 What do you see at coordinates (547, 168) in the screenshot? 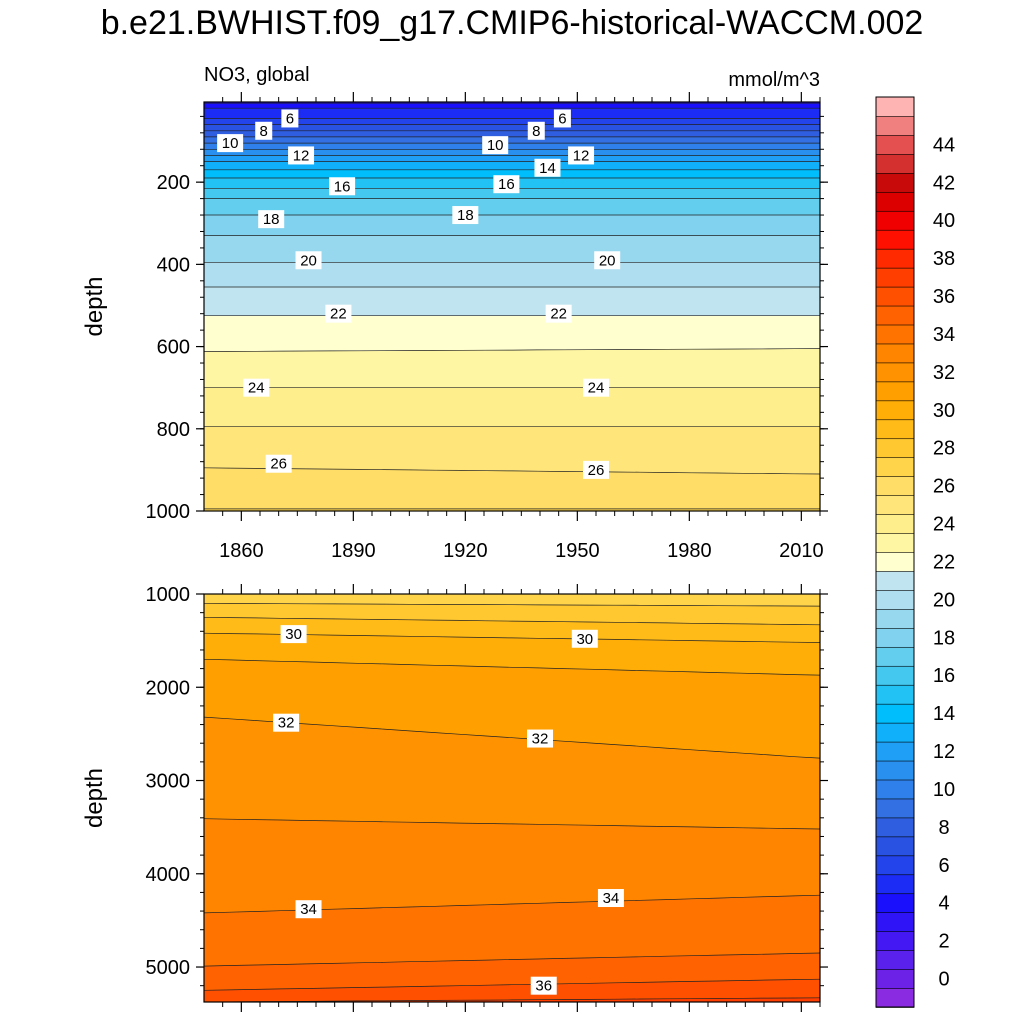
I see `contour-label-text: 14` at bounding box center [547, 168].